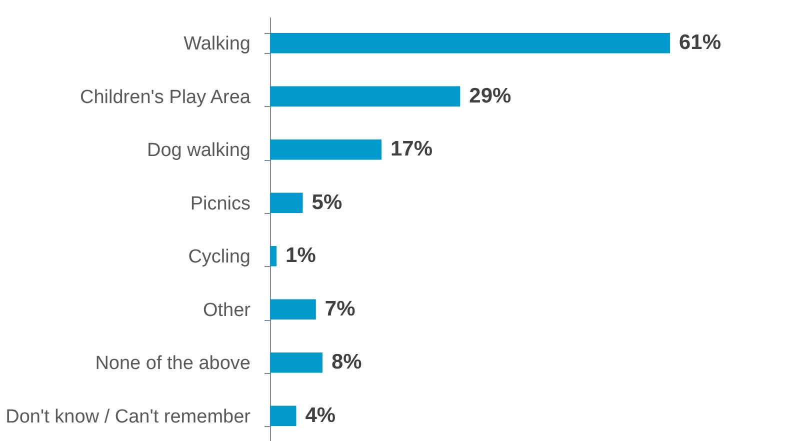 This screenshot has width=803, height=441. What do you see at coordinates (340, 308) in the screenshot?
I see `data-label: 7%` at bounding box center [340, 308].